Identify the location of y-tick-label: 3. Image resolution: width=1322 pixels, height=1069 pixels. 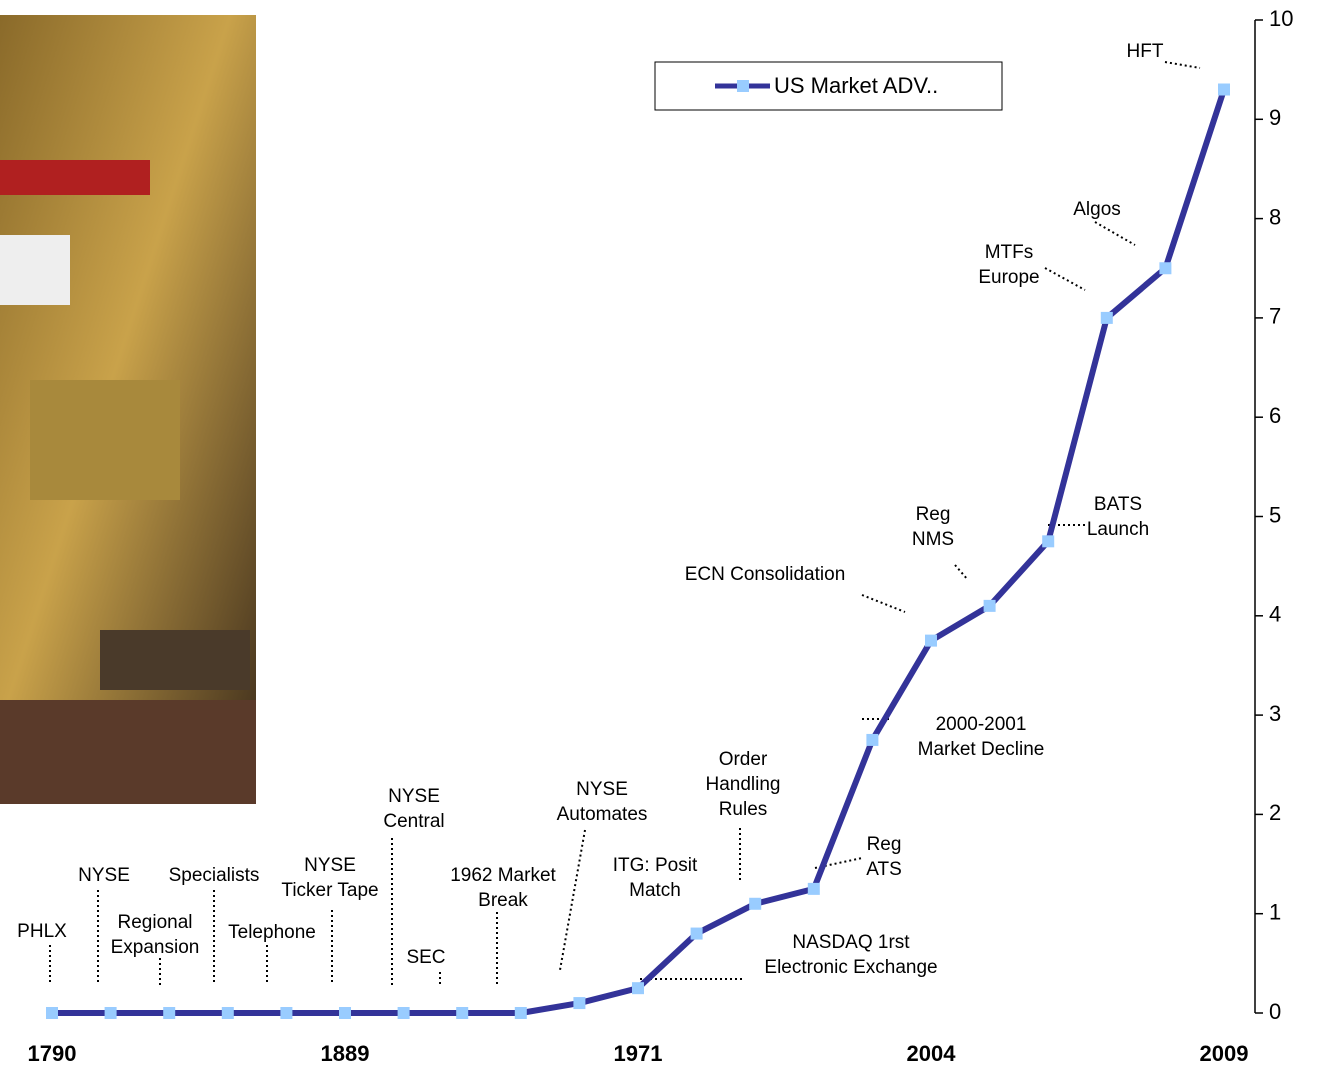
(1275, 713).